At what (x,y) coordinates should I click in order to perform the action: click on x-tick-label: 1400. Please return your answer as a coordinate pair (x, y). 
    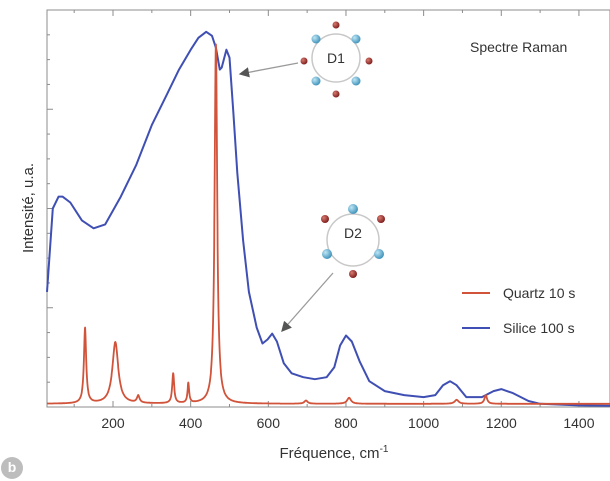
    Looking at the image, I should click on (578, 423).